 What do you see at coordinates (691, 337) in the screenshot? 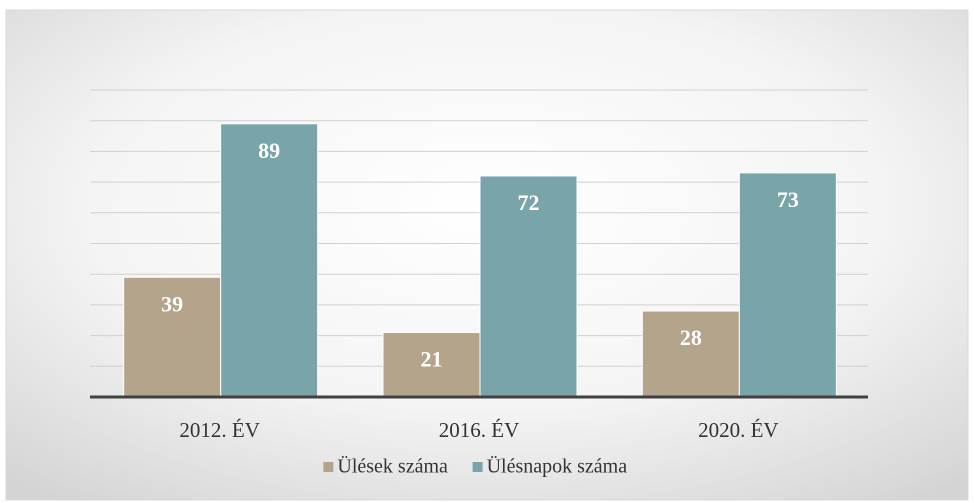
I see `data-label: 28` at bounding box center [691, 337].